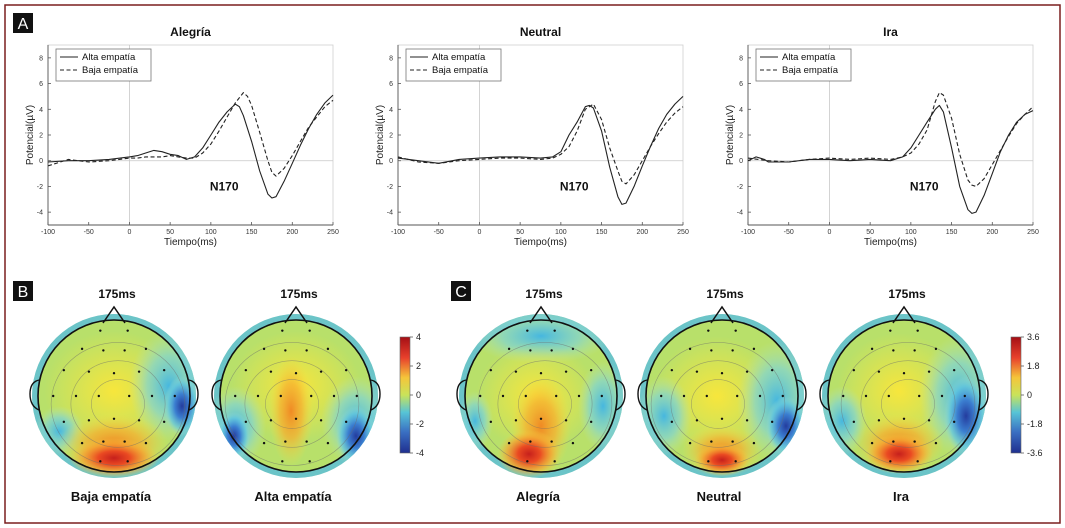 Image resolution: width=1065 pixels, height=528 pixels. I want to click on panel-label-c: C, so click(461, 291).